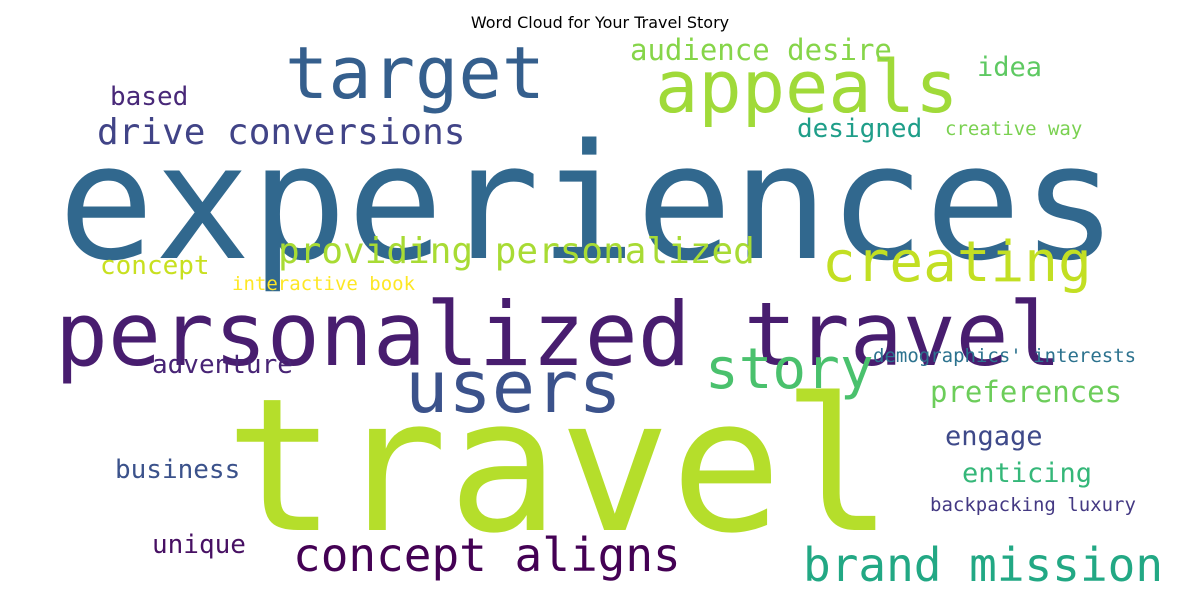 This screenshot has height=600, width=1200. Describe the element at coordinates (1009, 67) in the screenshot. I see `word-idea: idea` at that location.